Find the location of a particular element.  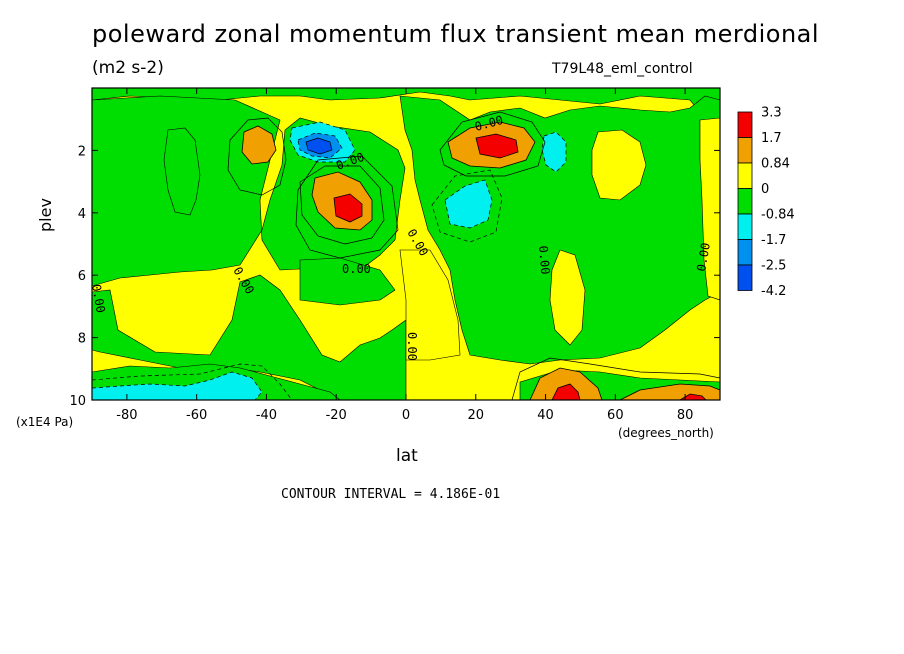

red-sh-mid-core is located at coordinates (348, 208).